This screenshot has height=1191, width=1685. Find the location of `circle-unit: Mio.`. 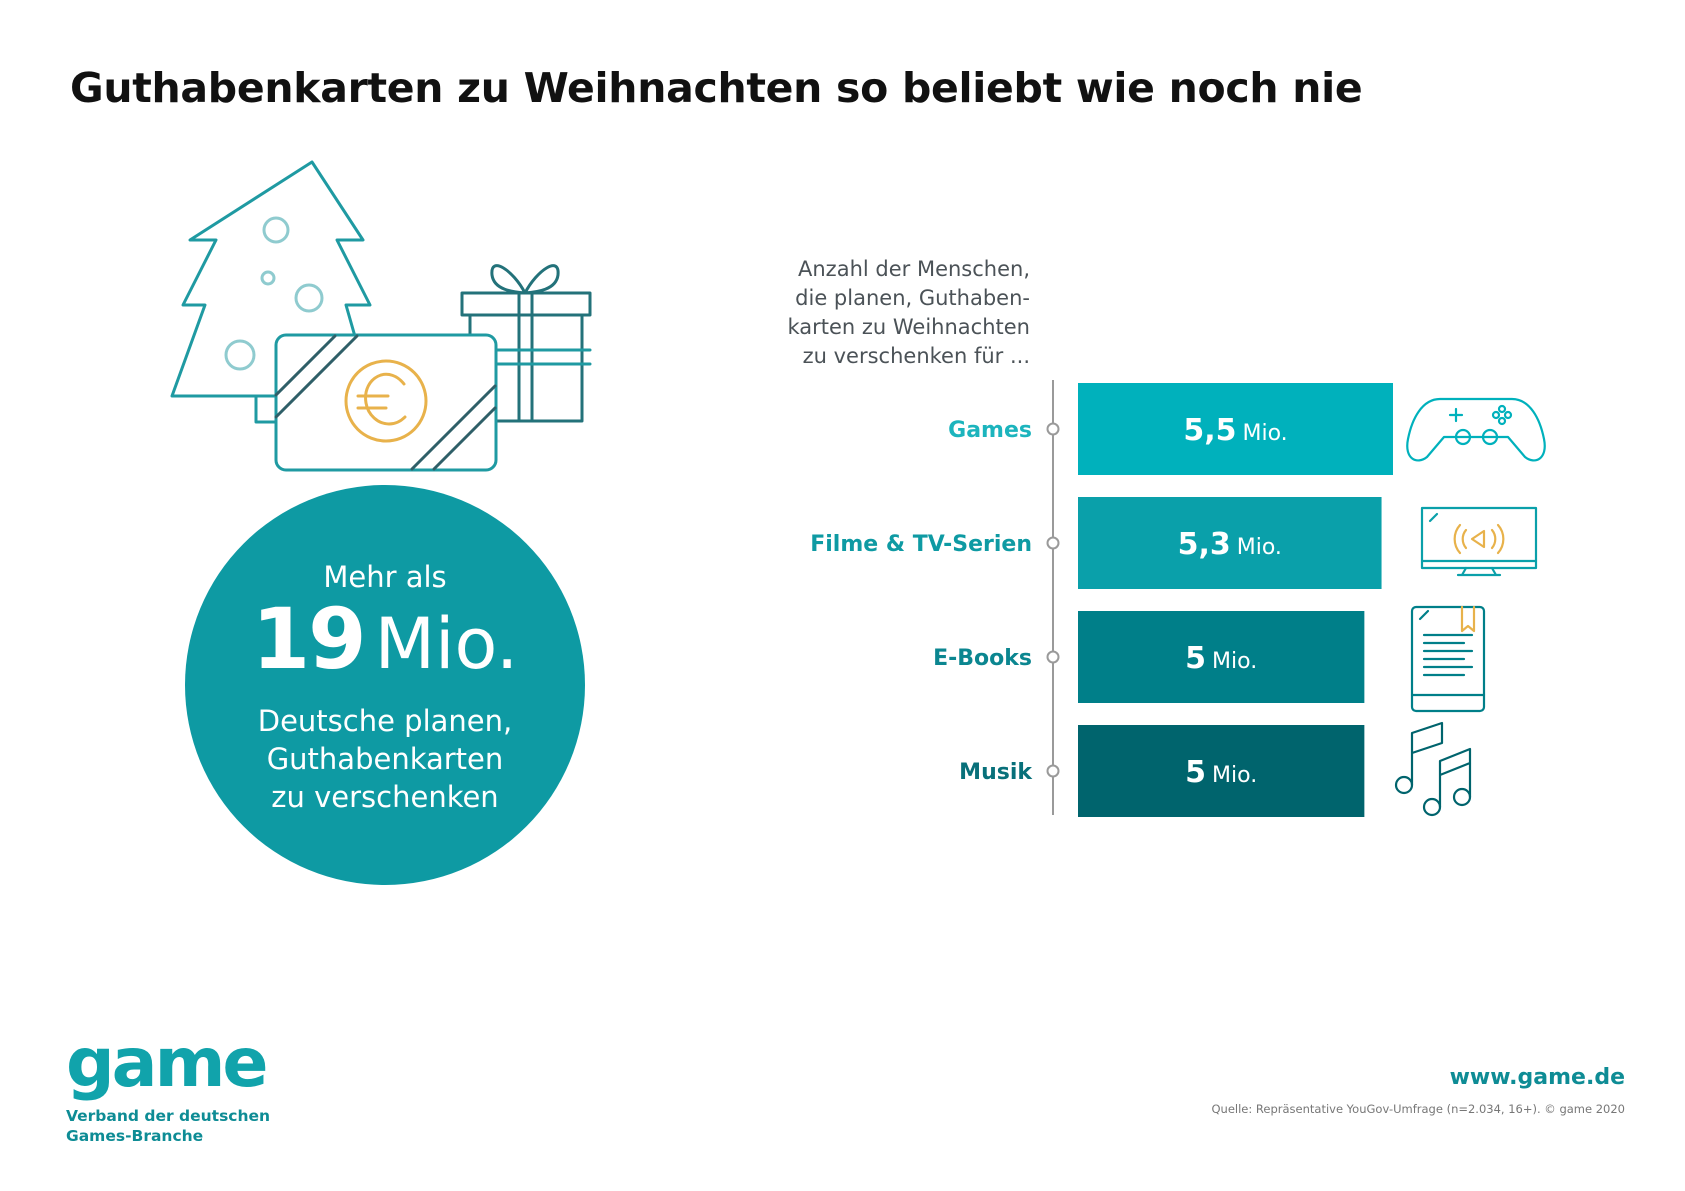

circle-unit: Mio. is located at coordinates (446, 644).